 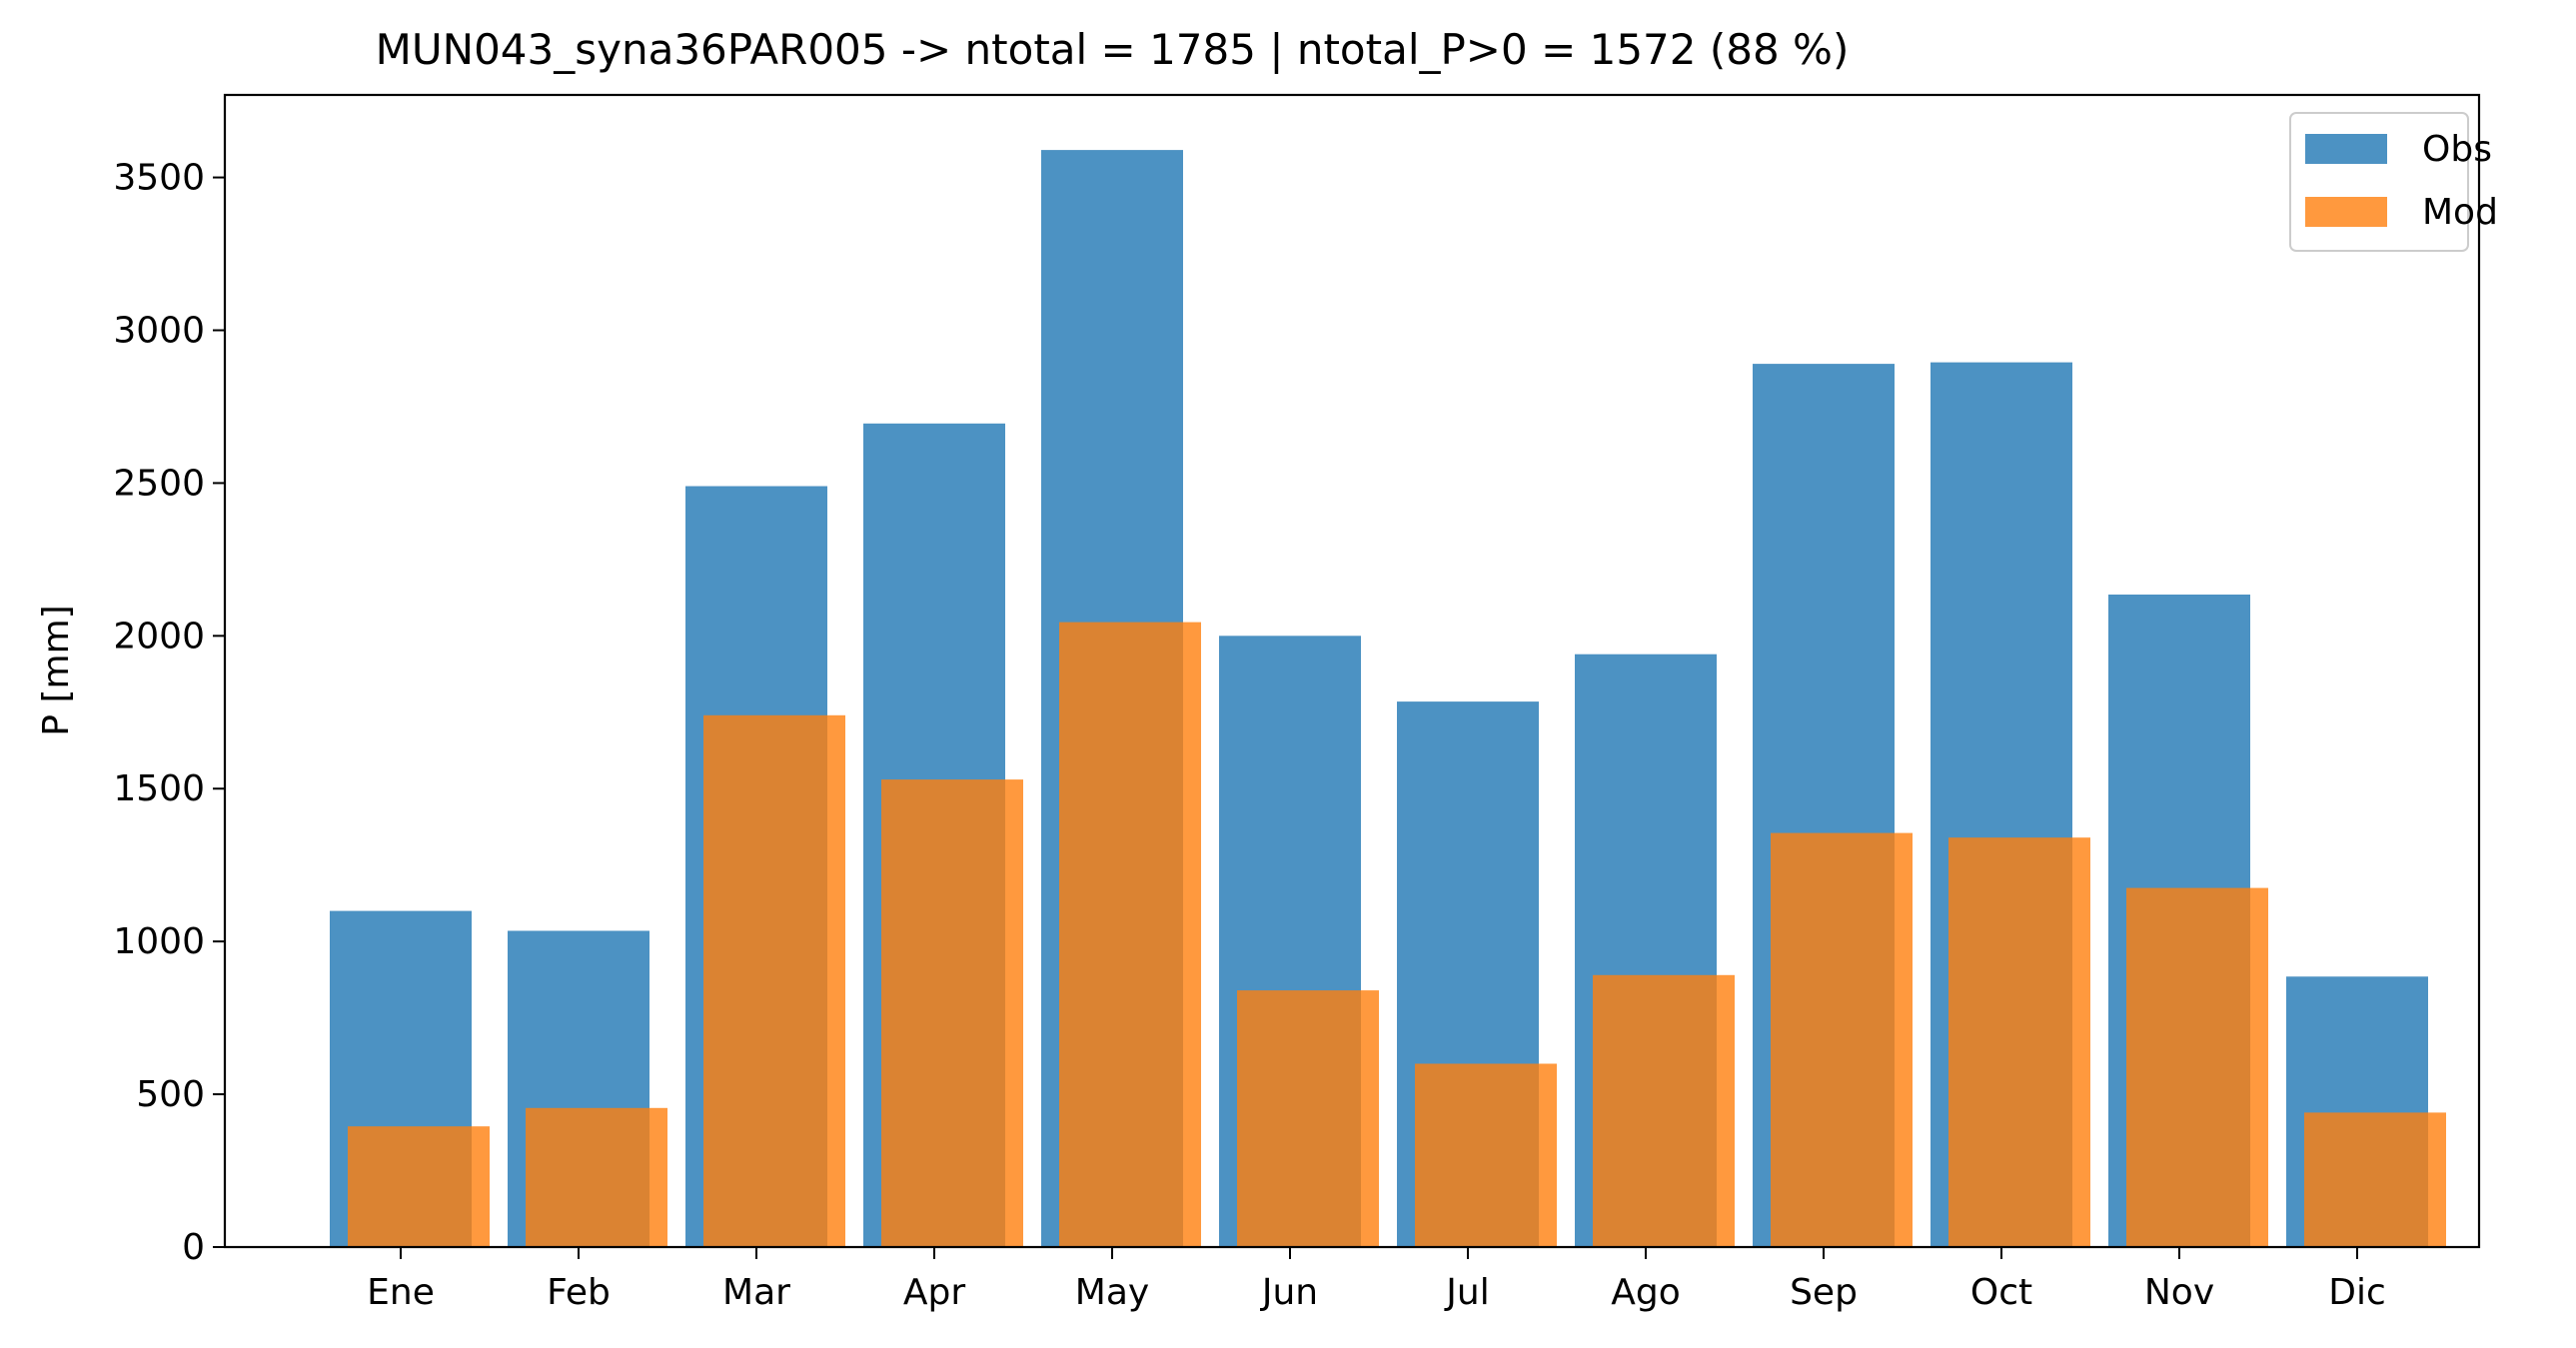 I want to click on x-tick-label-ago: Ago, so click(x=1646, y=1292).